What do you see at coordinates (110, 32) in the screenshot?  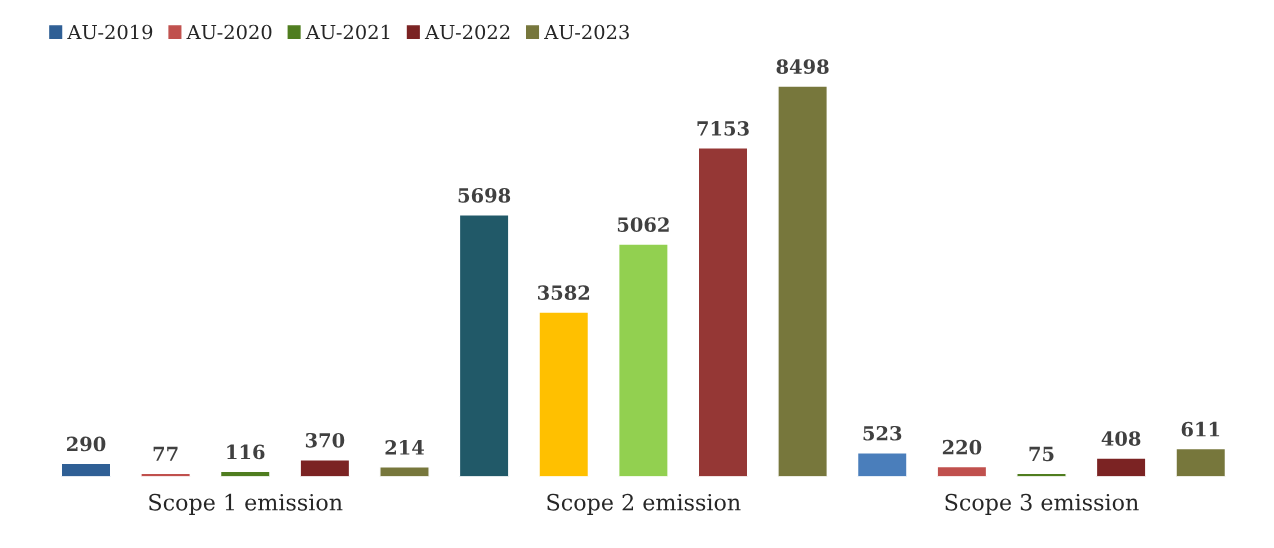 I see `legend-label: AU-2019` at bounding box center [110, 32].